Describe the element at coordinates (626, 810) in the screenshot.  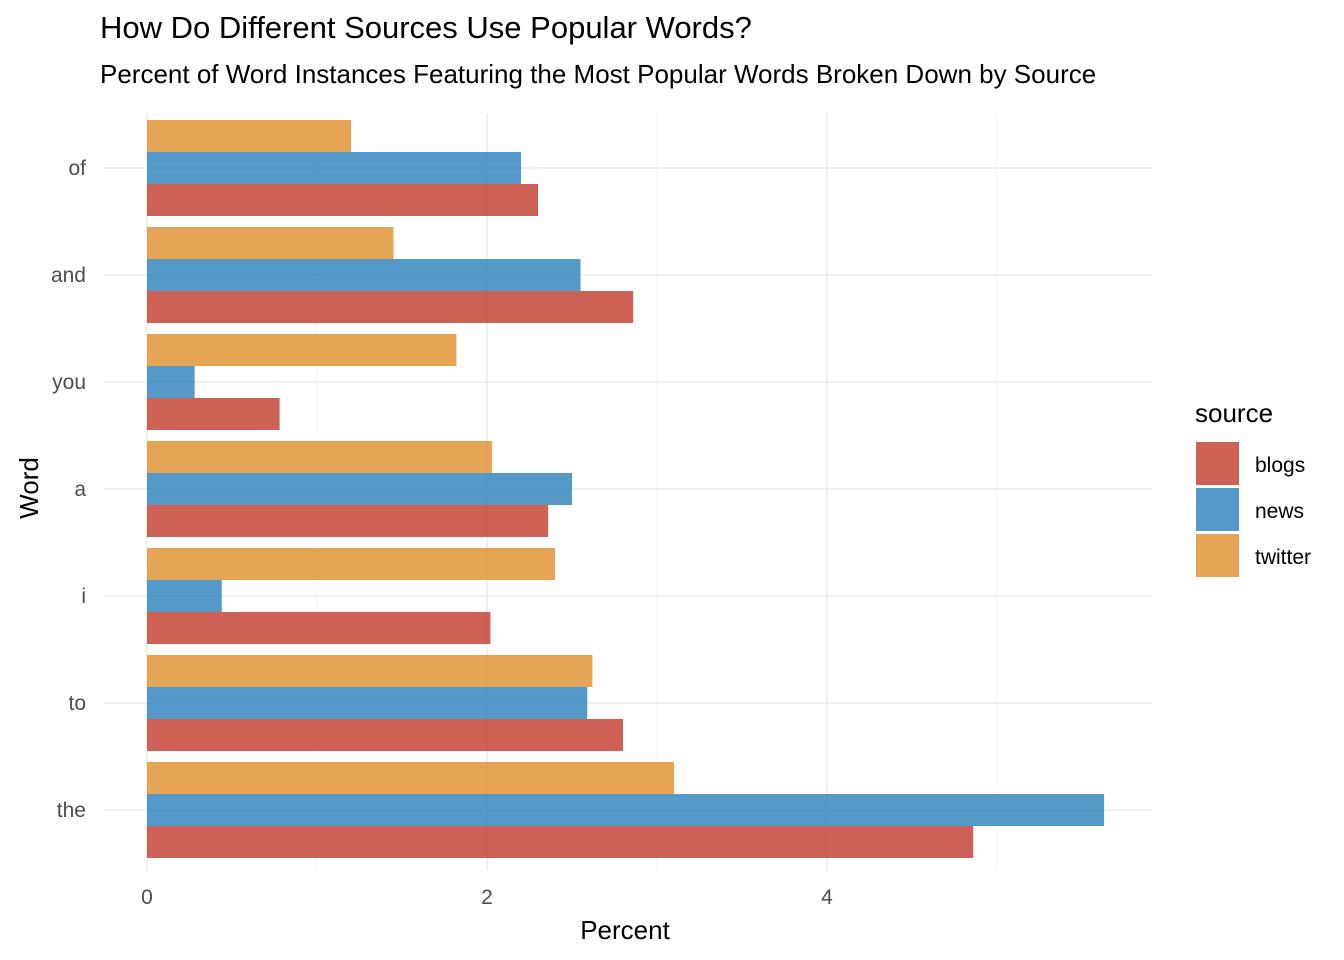
I see `bar-news-the` at that location.